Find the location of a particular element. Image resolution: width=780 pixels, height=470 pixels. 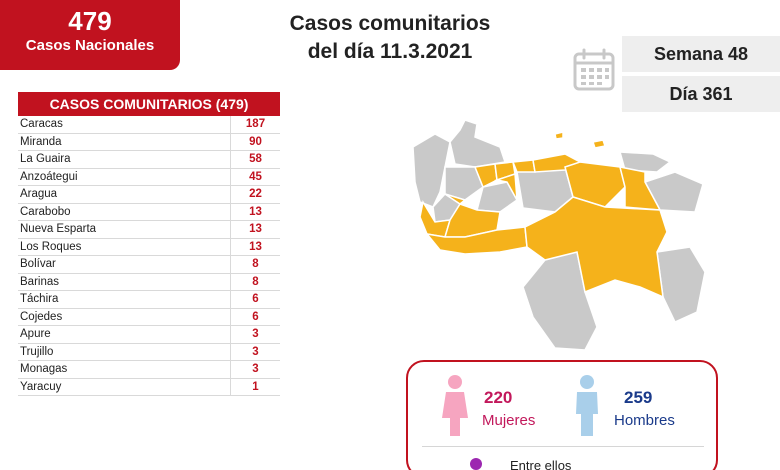

title-line-2: del día 11.3.2021 is located at coordinates (390, 51).